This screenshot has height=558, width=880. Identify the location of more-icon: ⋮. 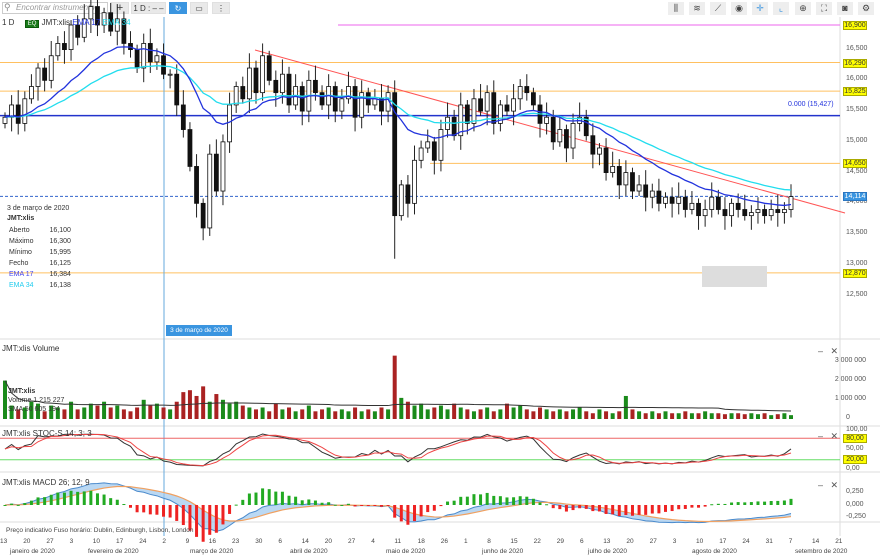
(221, 8).